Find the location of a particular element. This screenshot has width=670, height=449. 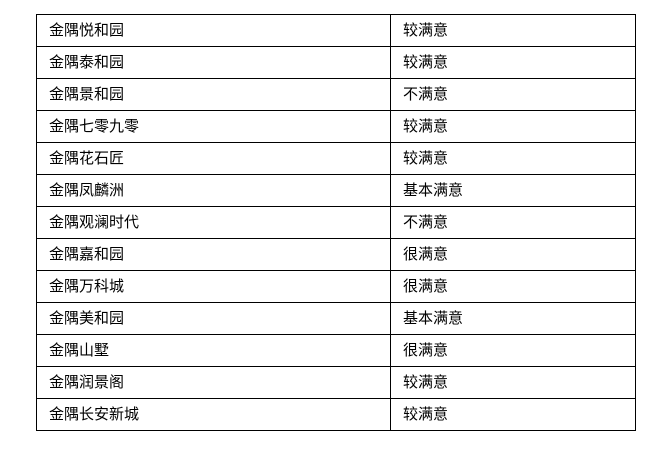

table-row: 金隅花石匠 较满意 is located at coordinates (336, 158).